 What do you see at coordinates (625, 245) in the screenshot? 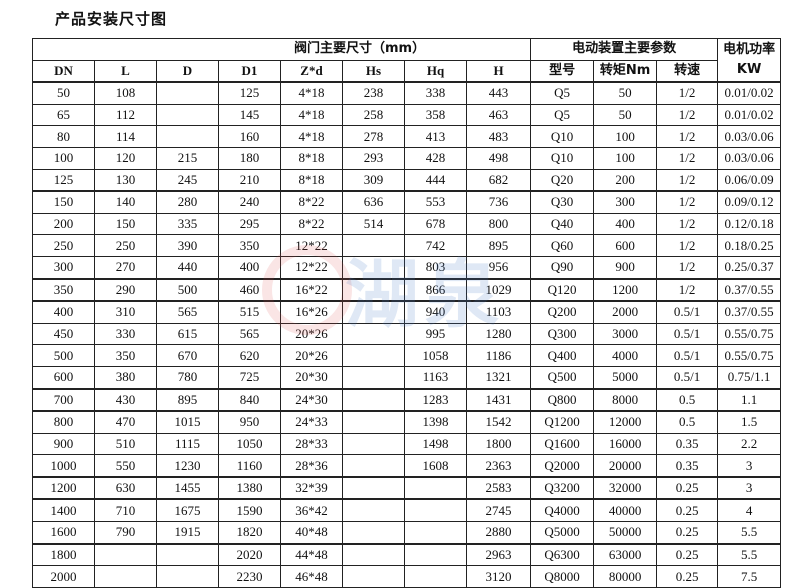
I see `table-cell: 600` at bounding box center [625, 245].